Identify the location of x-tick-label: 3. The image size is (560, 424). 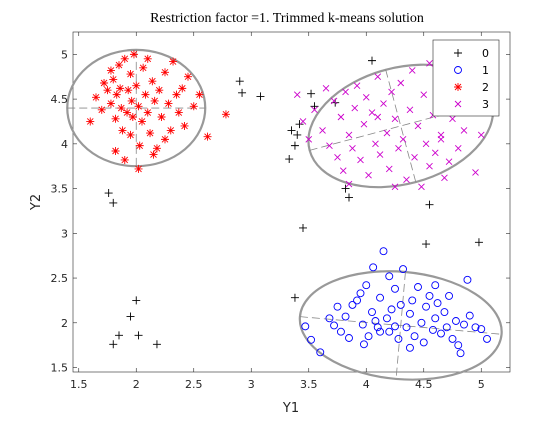
(251, 384).